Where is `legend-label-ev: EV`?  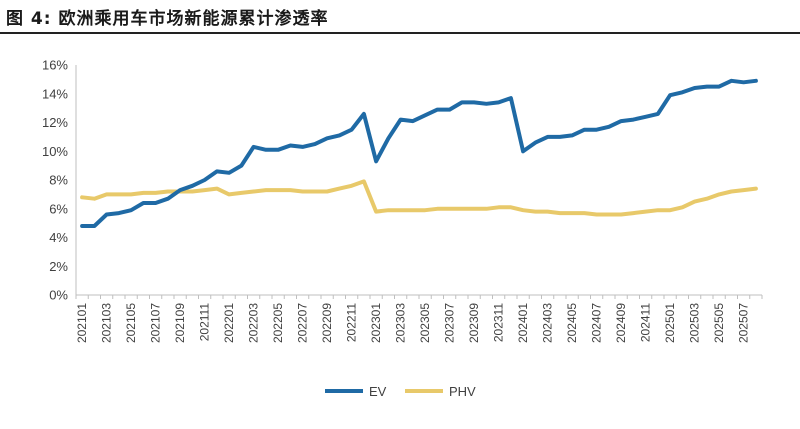
legend-label-ev: EV is located at coordinates (378, 391).